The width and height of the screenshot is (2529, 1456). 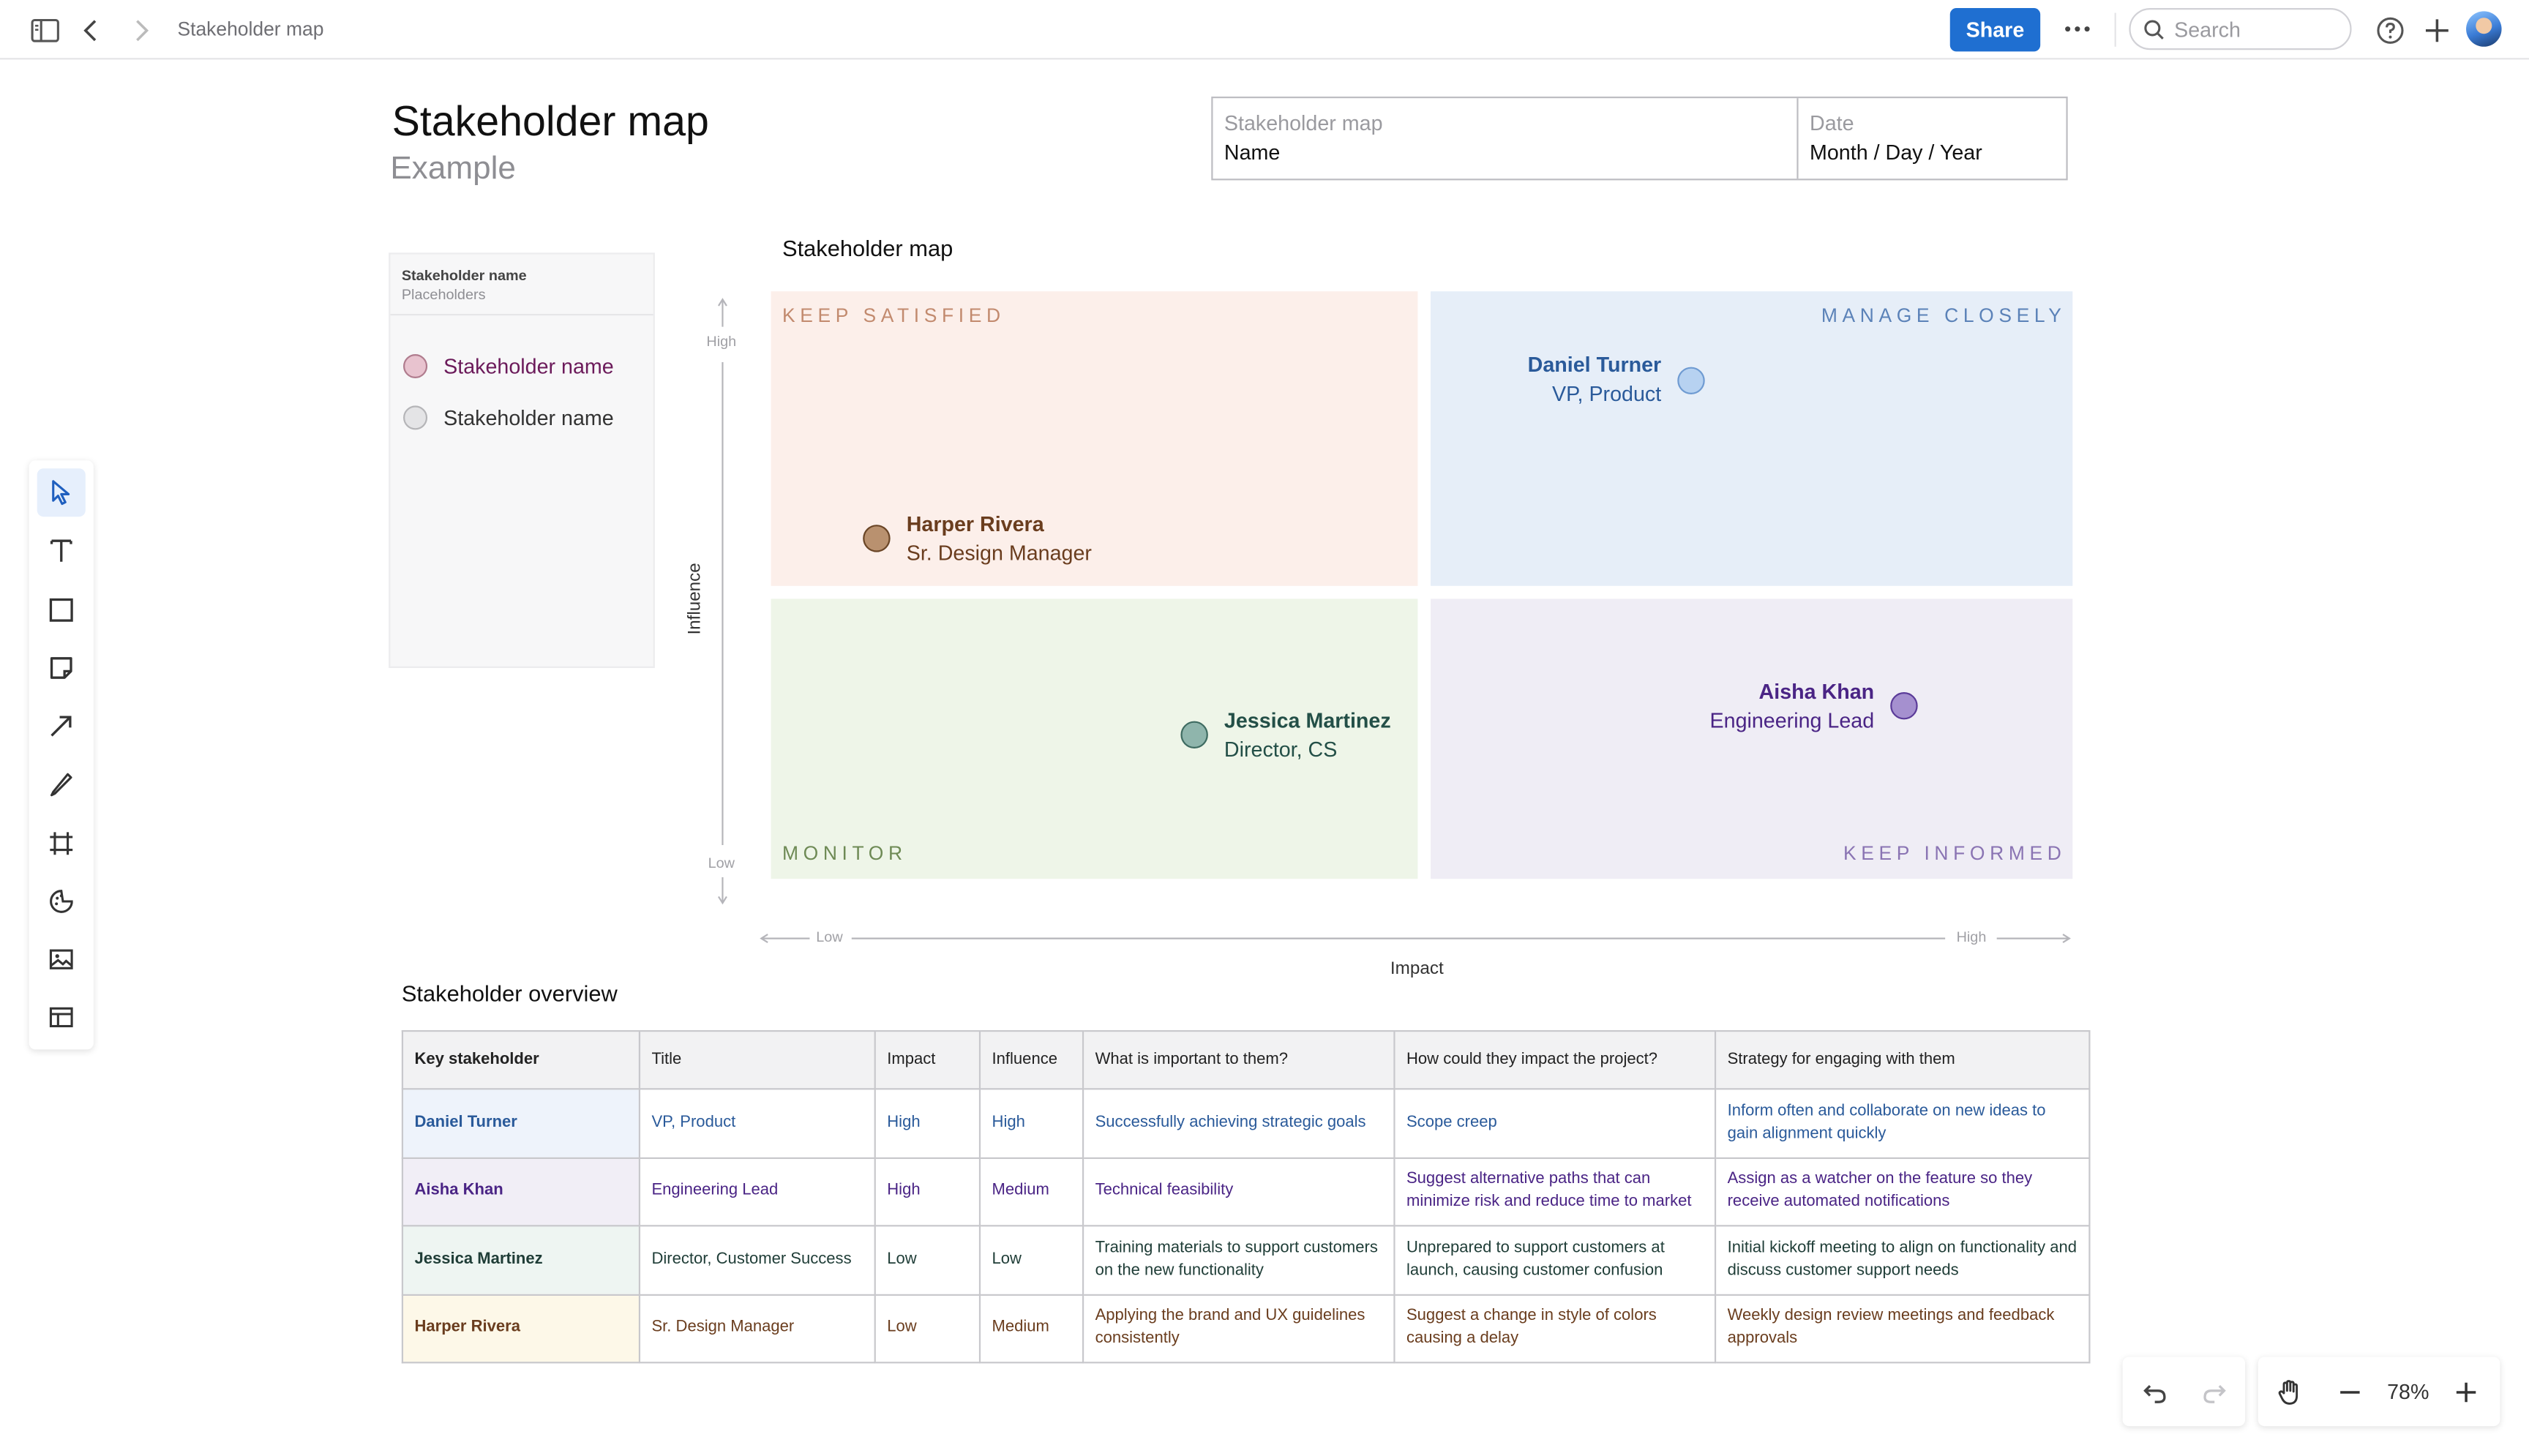 What do you see at coordinates (2349, 1392) in the screenshot?
I see `zoom-out-icon` at bounding box center [2349, 1392].